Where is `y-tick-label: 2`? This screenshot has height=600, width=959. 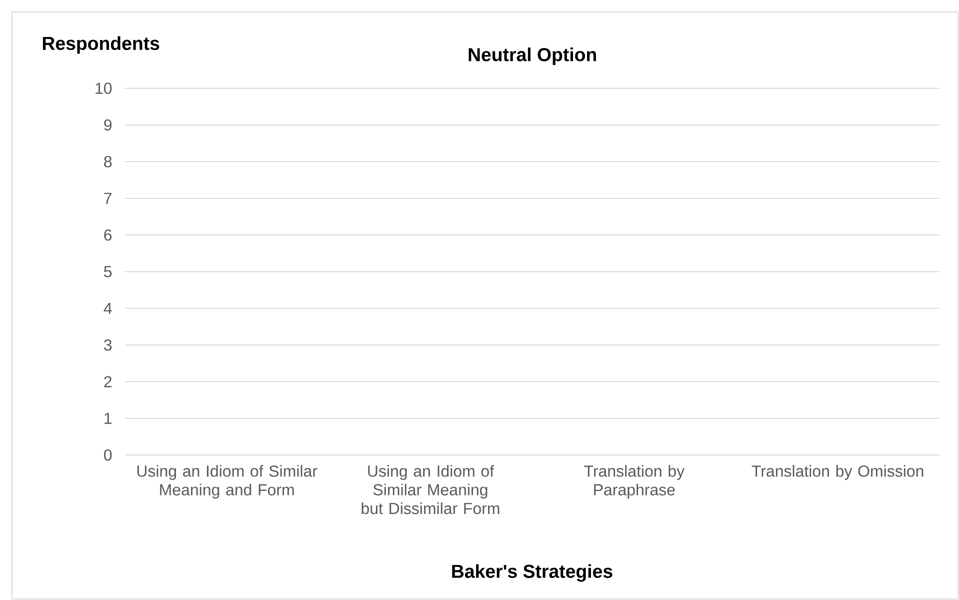
y-tick-label: 2 is located at coordinates (108, 382).